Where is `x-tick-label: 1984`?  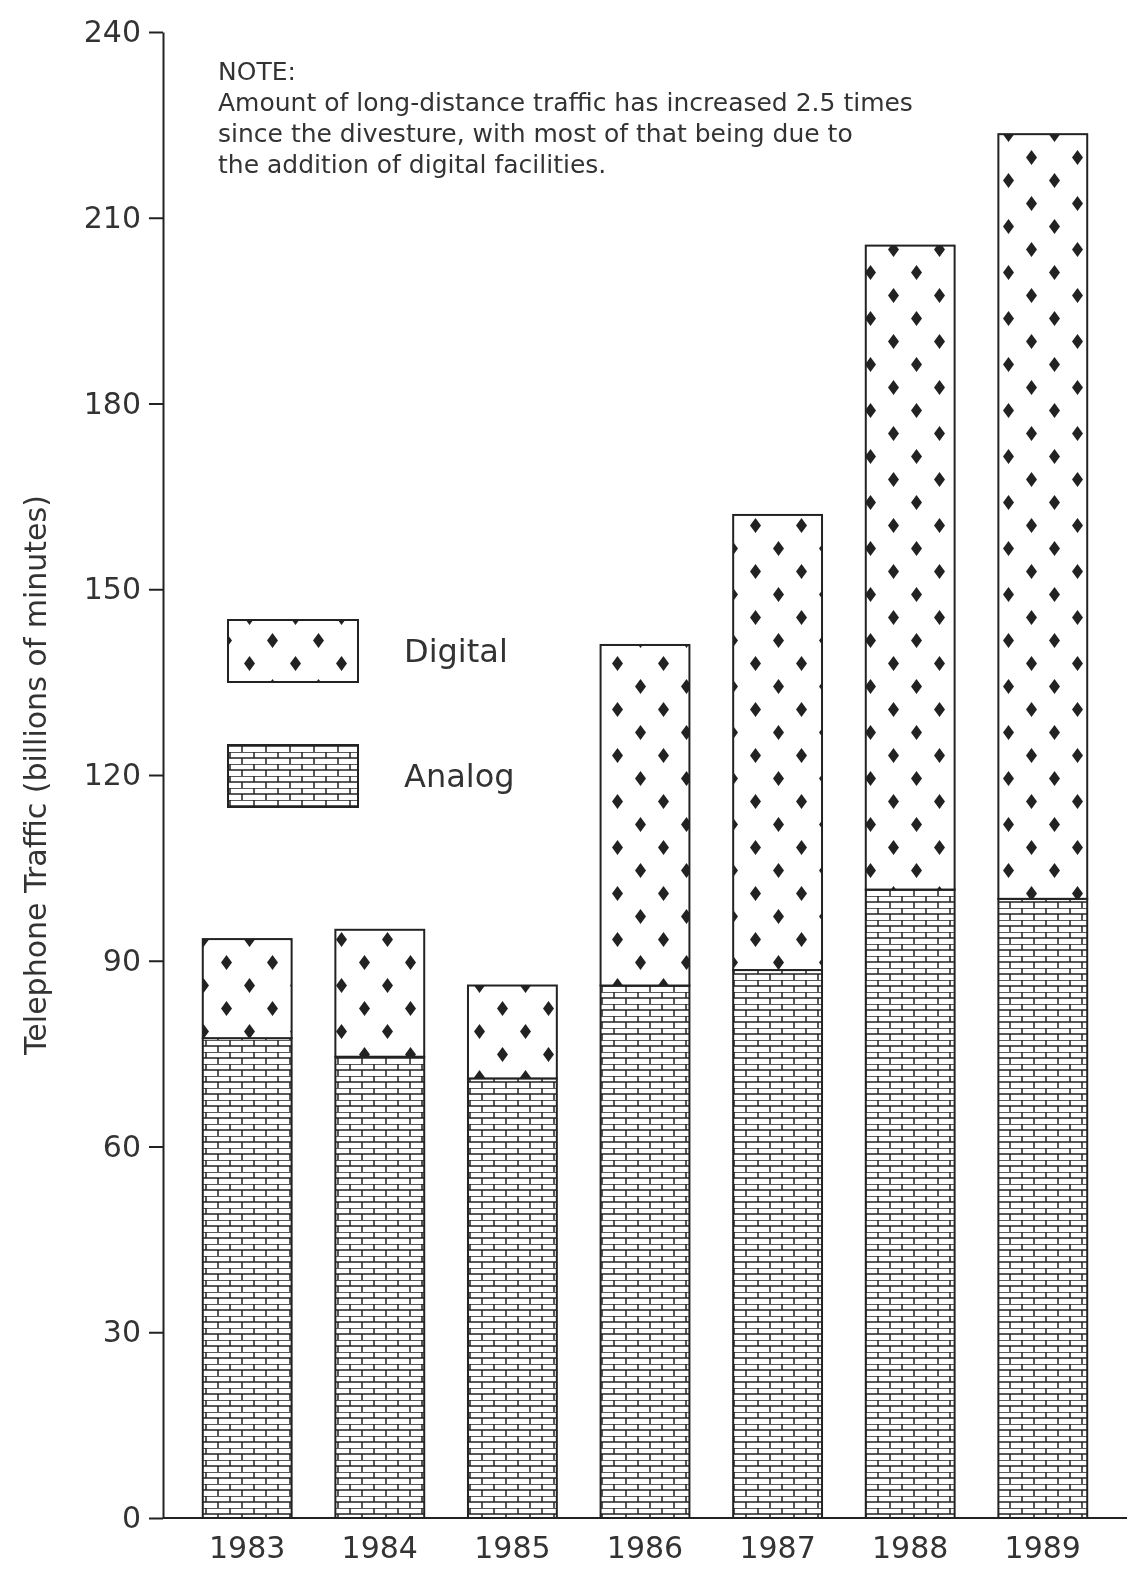
x-tick-label: 1984 is located at coordinates (379, 1547).